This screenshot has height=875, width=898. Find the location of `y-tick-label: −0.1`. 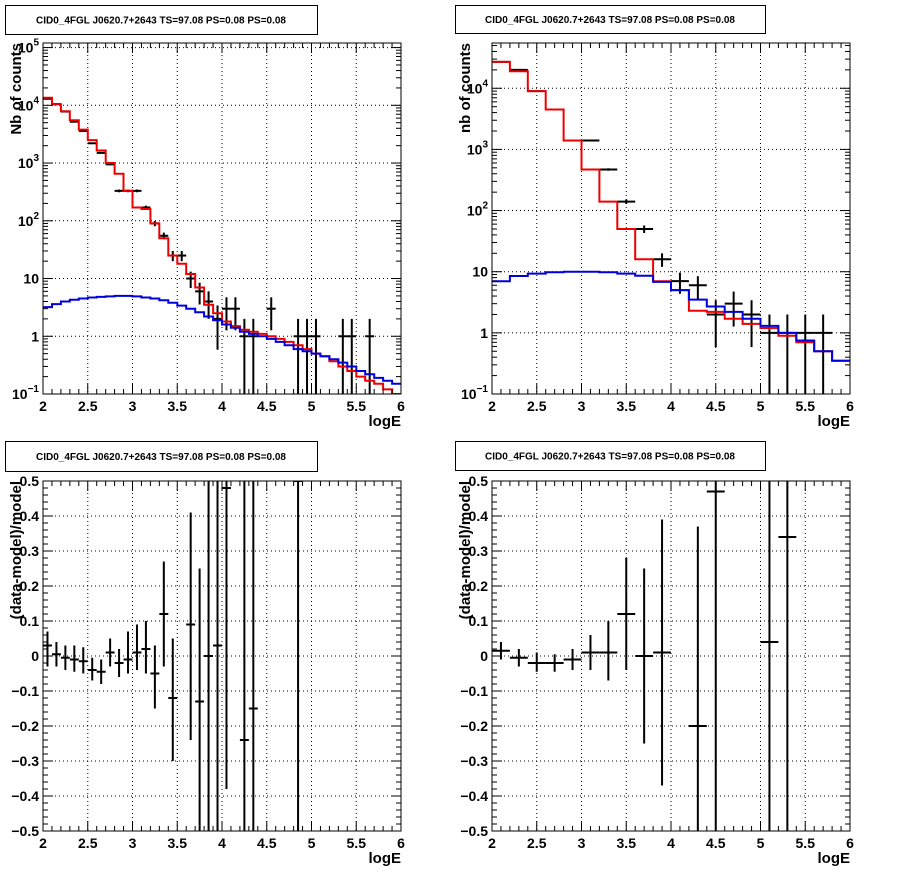

y-tick-label: −0.1 is located at coordinates (25, 691).